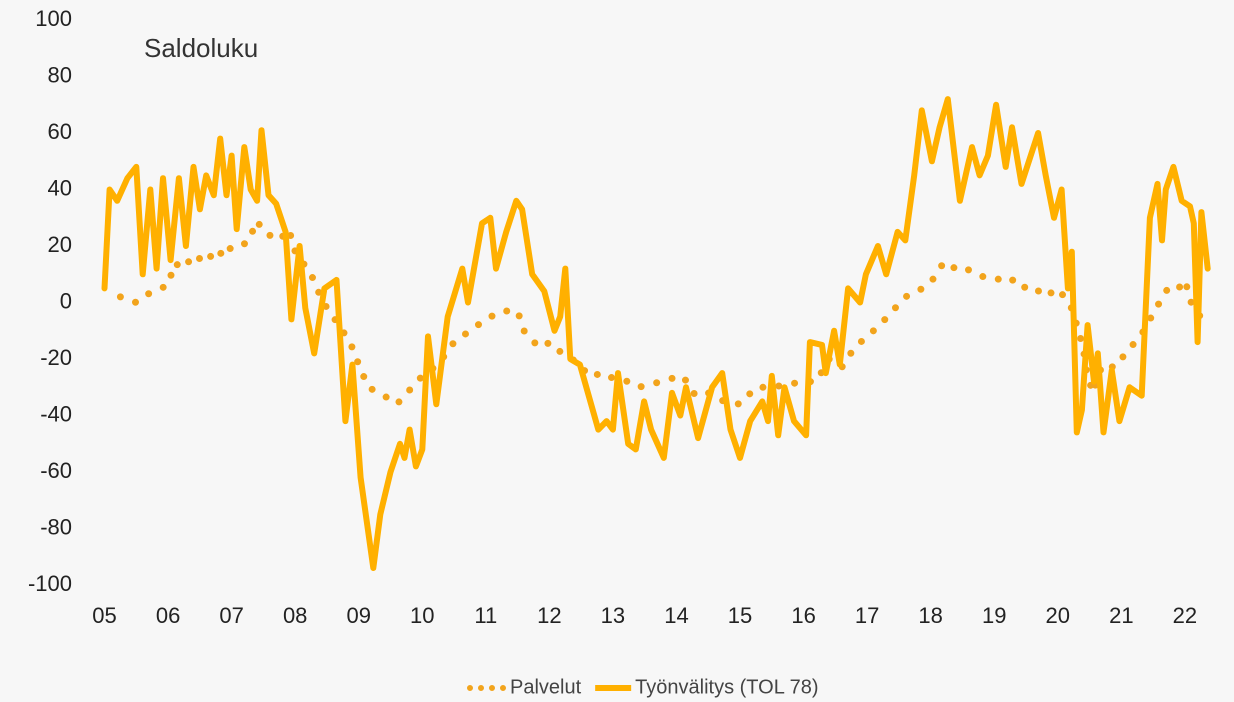  Describe the element at coordinates (104, 615) in the screenshot. I see `x-tick-label: 05` at that location.